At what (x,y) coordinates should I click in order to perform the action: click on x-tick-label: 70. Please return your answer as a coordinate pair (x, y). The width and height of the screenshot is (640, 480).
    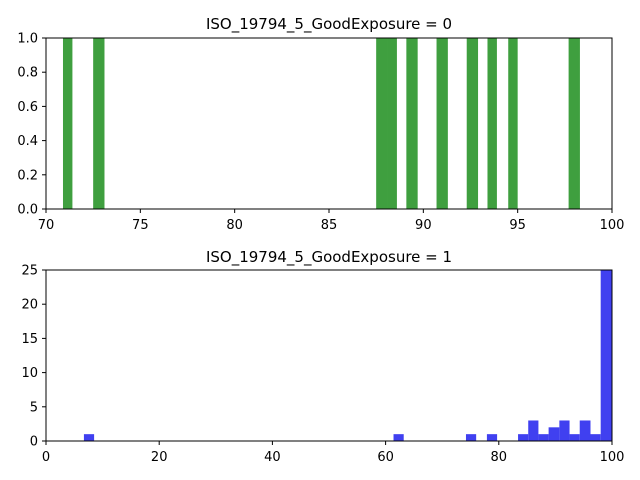
    Looking at the image, I should click on (46, 225).